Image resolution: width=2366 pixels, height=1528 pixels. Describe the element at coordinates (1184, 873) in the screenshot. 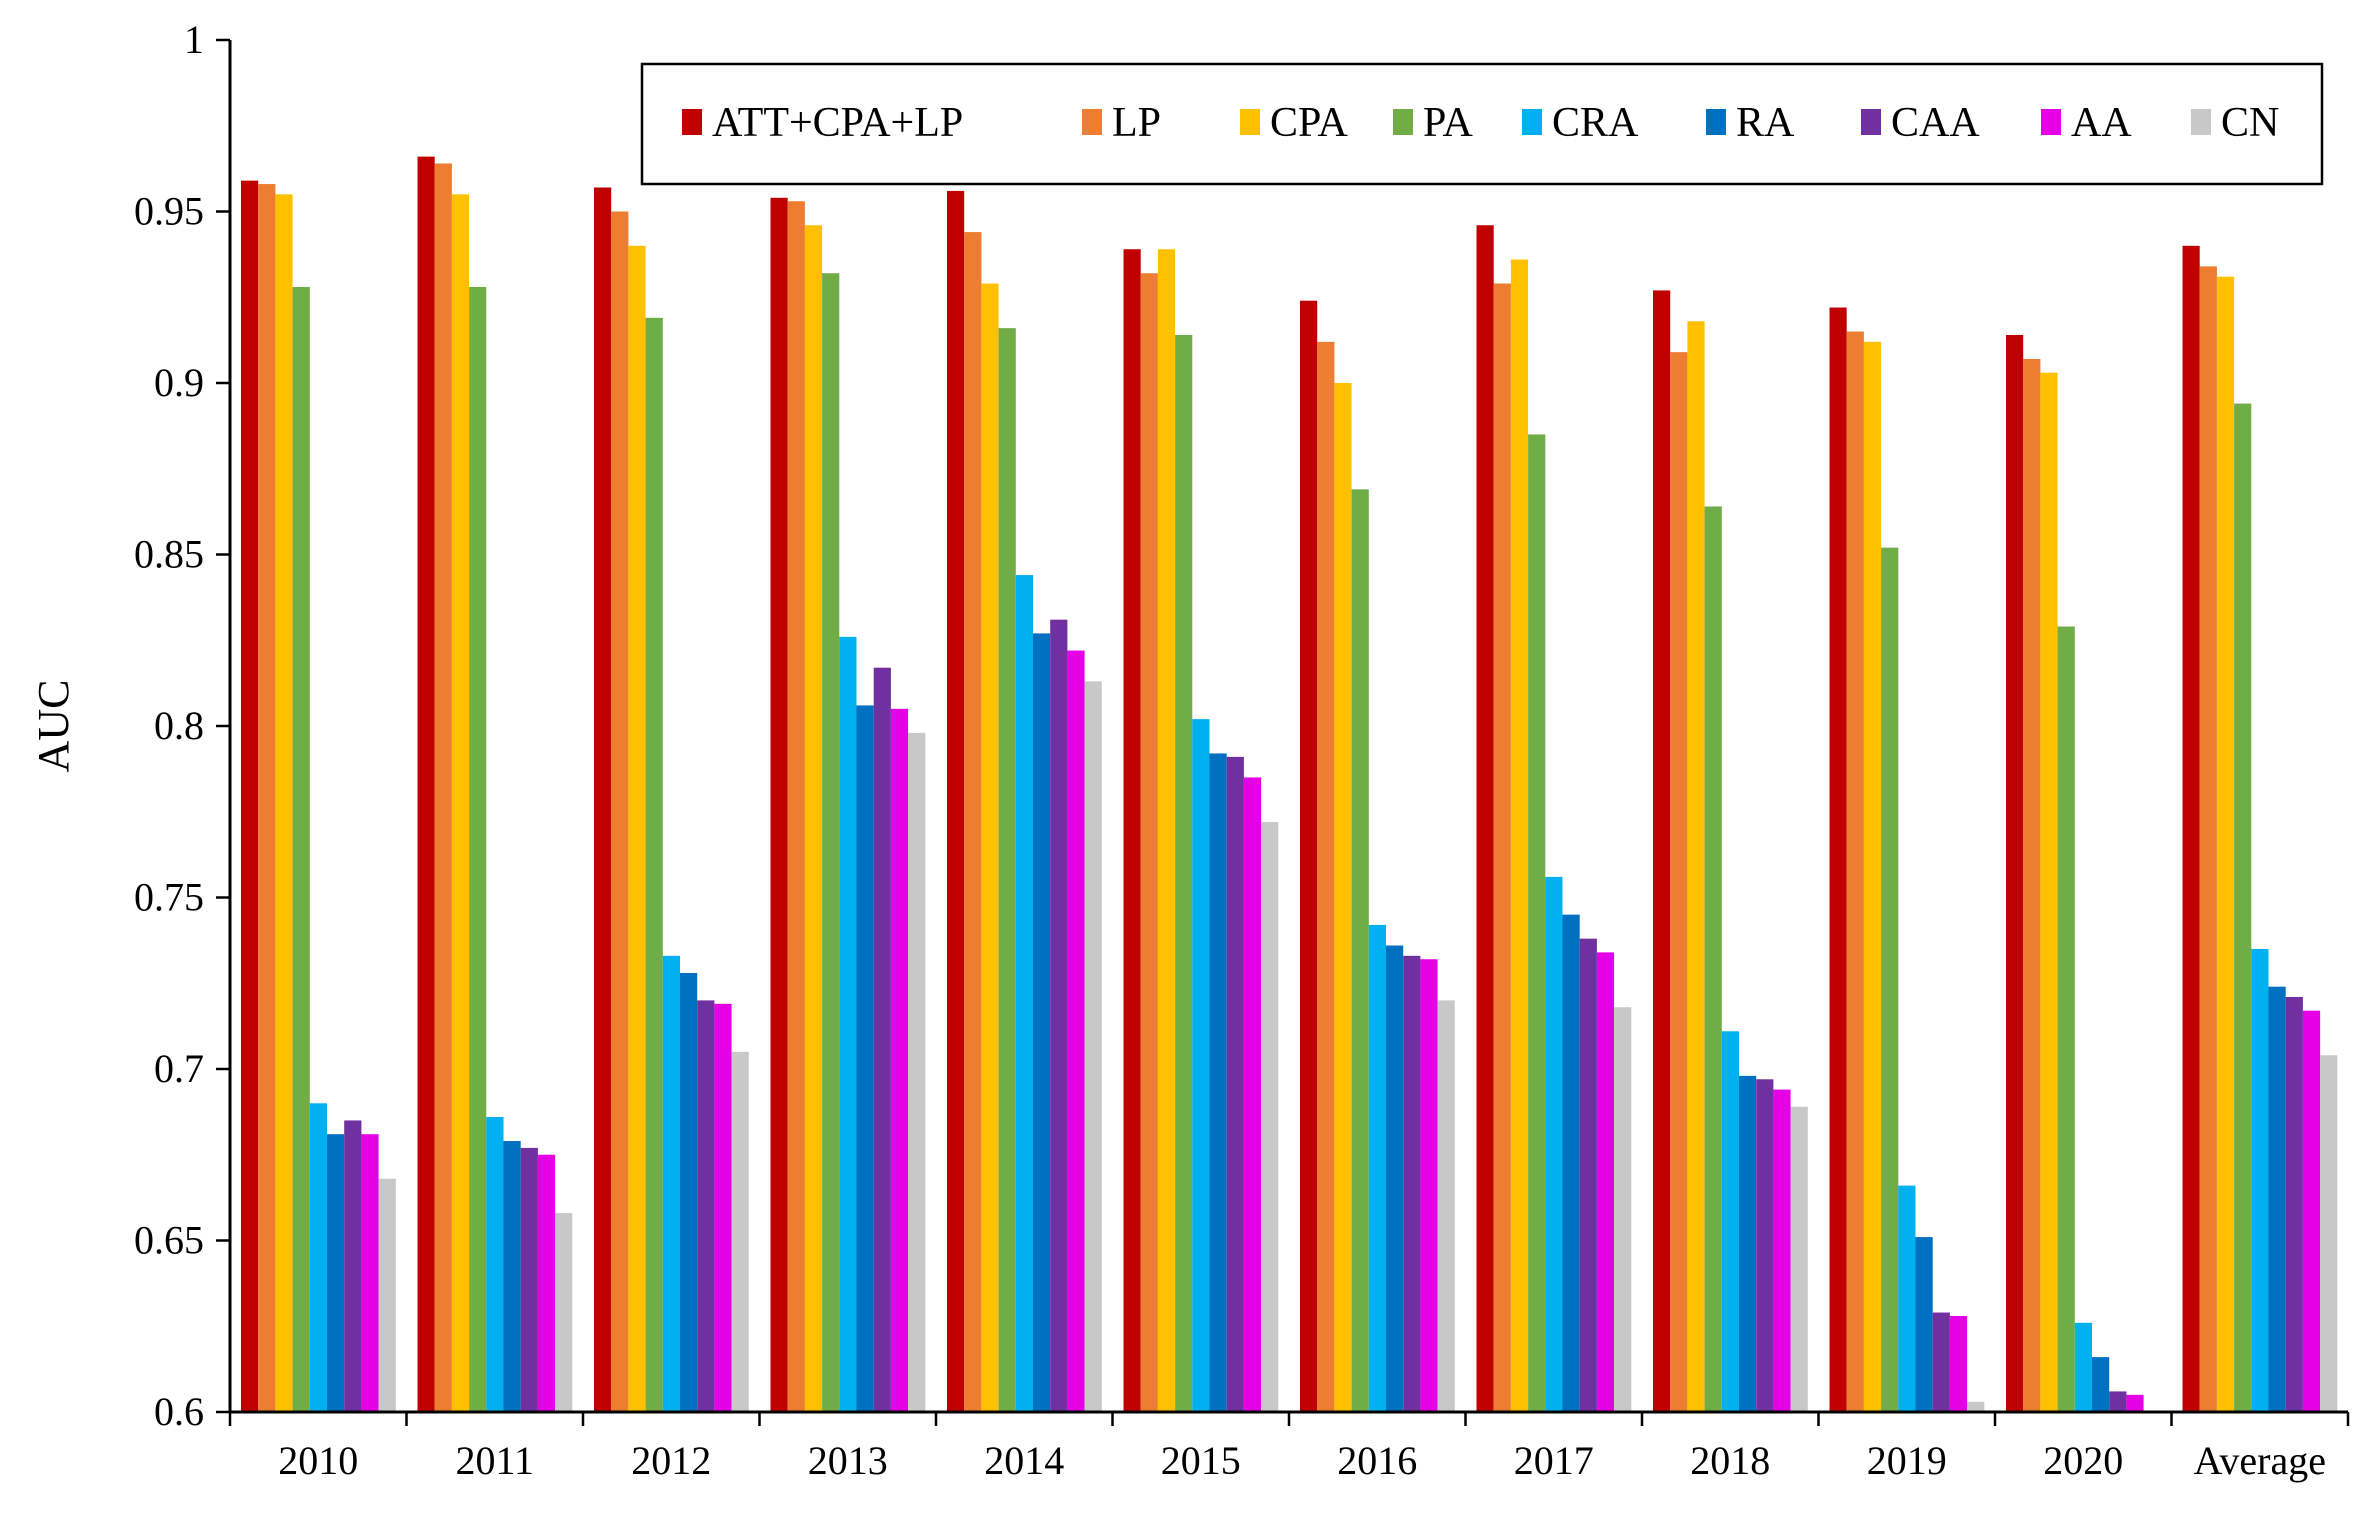

I see `bar-pa-2015` at that location.